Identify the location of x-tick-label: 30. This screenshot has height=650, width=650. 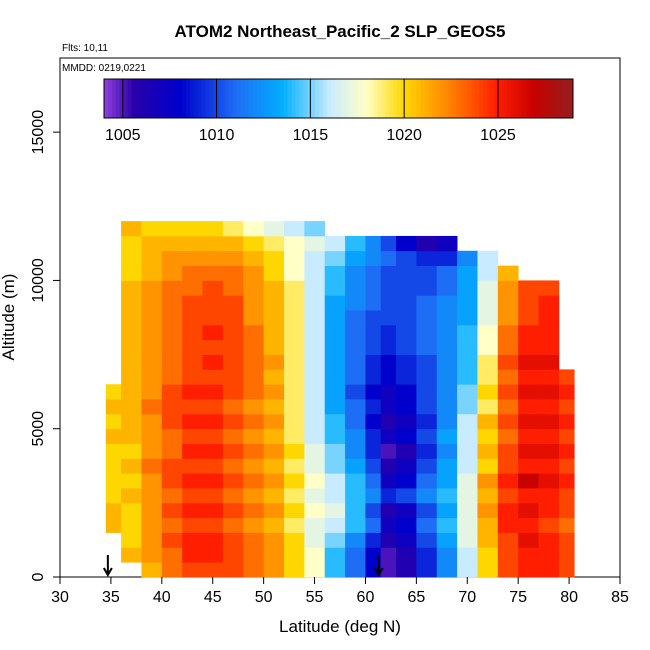
(60, 597).